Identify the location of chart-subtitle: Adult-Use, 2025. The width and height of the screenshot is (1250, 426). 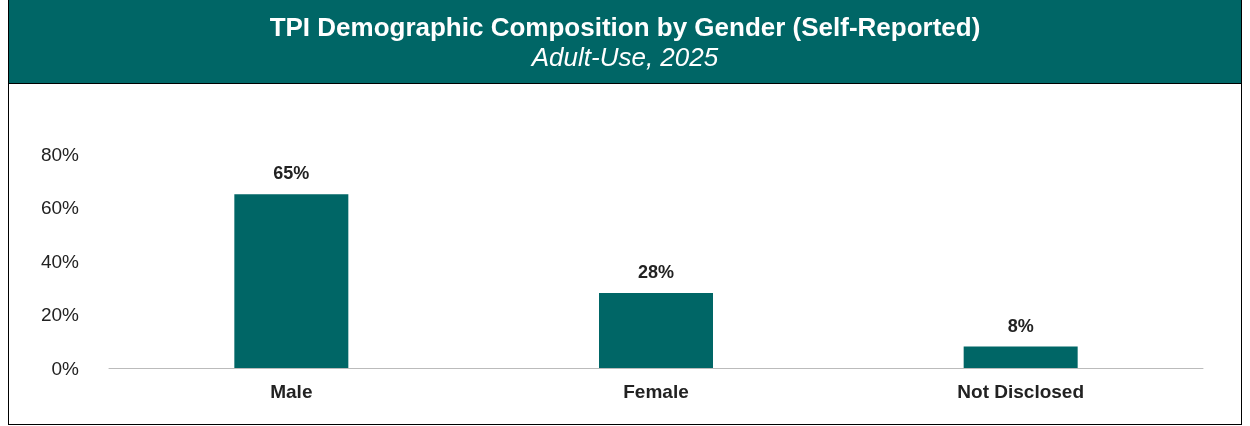
(624, 57).